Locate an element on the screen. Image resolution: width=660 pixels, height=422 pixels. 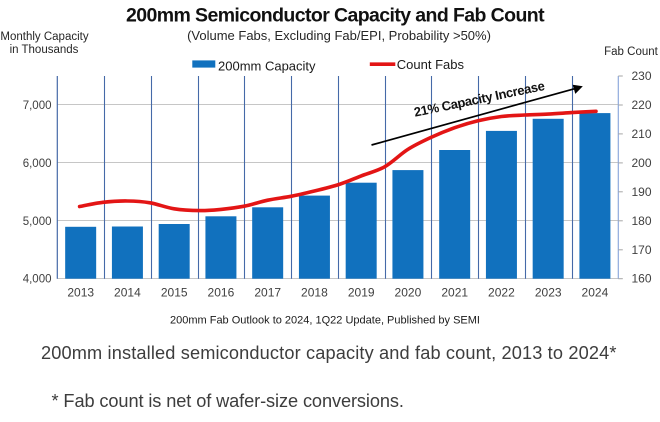
svg-text: 7,000 is located at coordinates (37, 106).